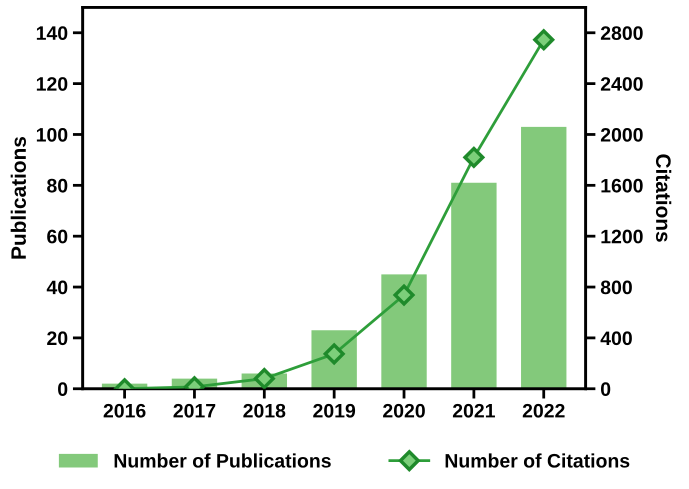 Image resolution: width=689 pixels, height=489 pixels. I want to click on y2-tick-label: 800, so click(616, 287).